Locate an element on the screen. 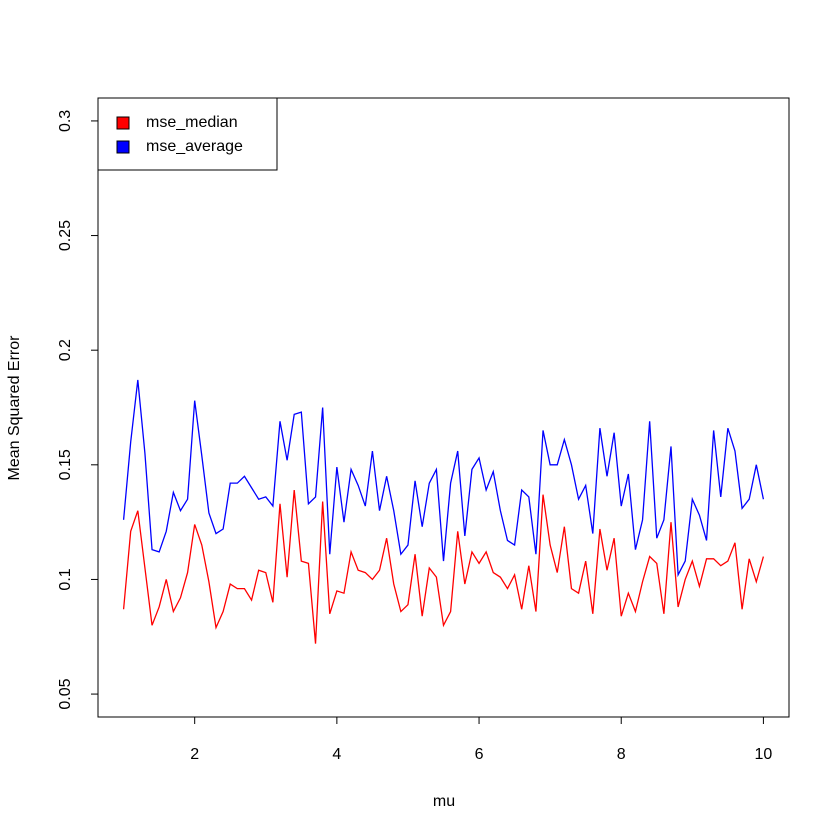  y-tick-label: 0.1 is located at coordinates (65, 579).